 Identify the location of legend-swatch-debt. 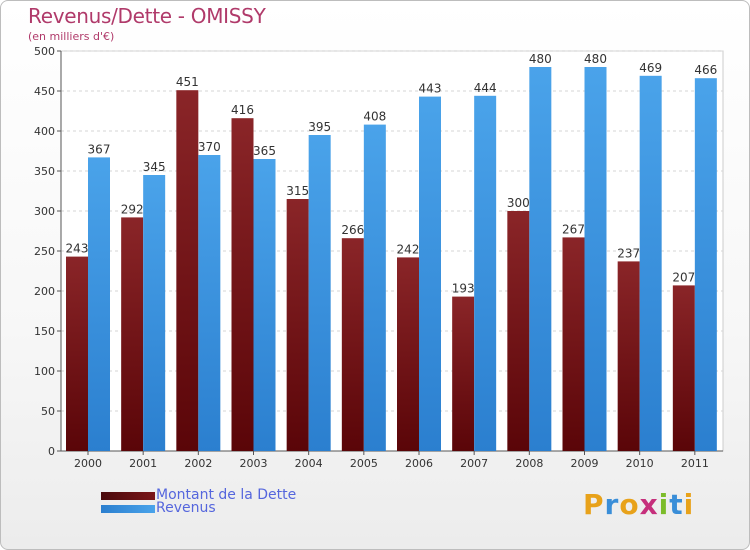
(128, 496).